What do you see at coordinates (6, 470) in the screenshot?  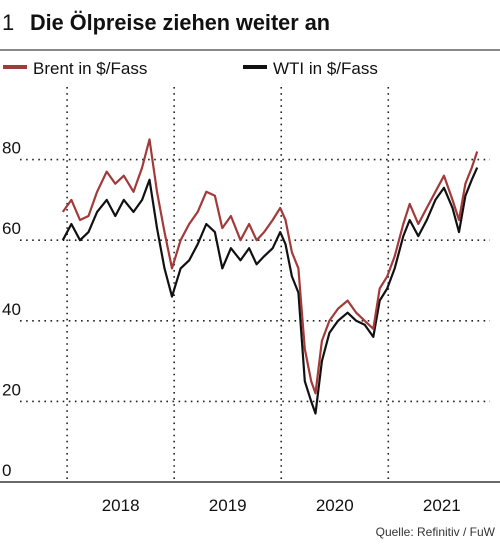 I see `y-tick-label: 0` at bounding box center [6, 470].